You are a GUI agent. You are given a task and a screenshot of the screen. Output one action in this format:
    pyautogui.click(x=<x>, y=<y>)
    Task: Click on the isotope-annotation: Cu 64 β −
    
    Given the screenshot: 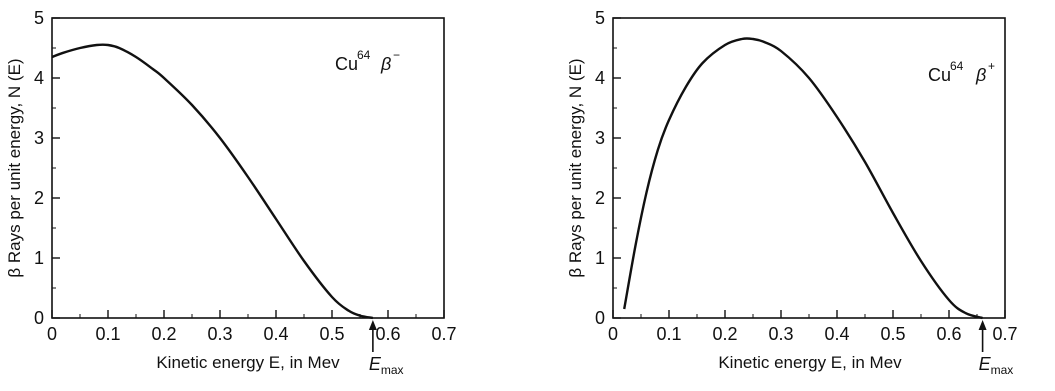 What is the action you would take?
    pyautogui.click(x=367, y=61)
    